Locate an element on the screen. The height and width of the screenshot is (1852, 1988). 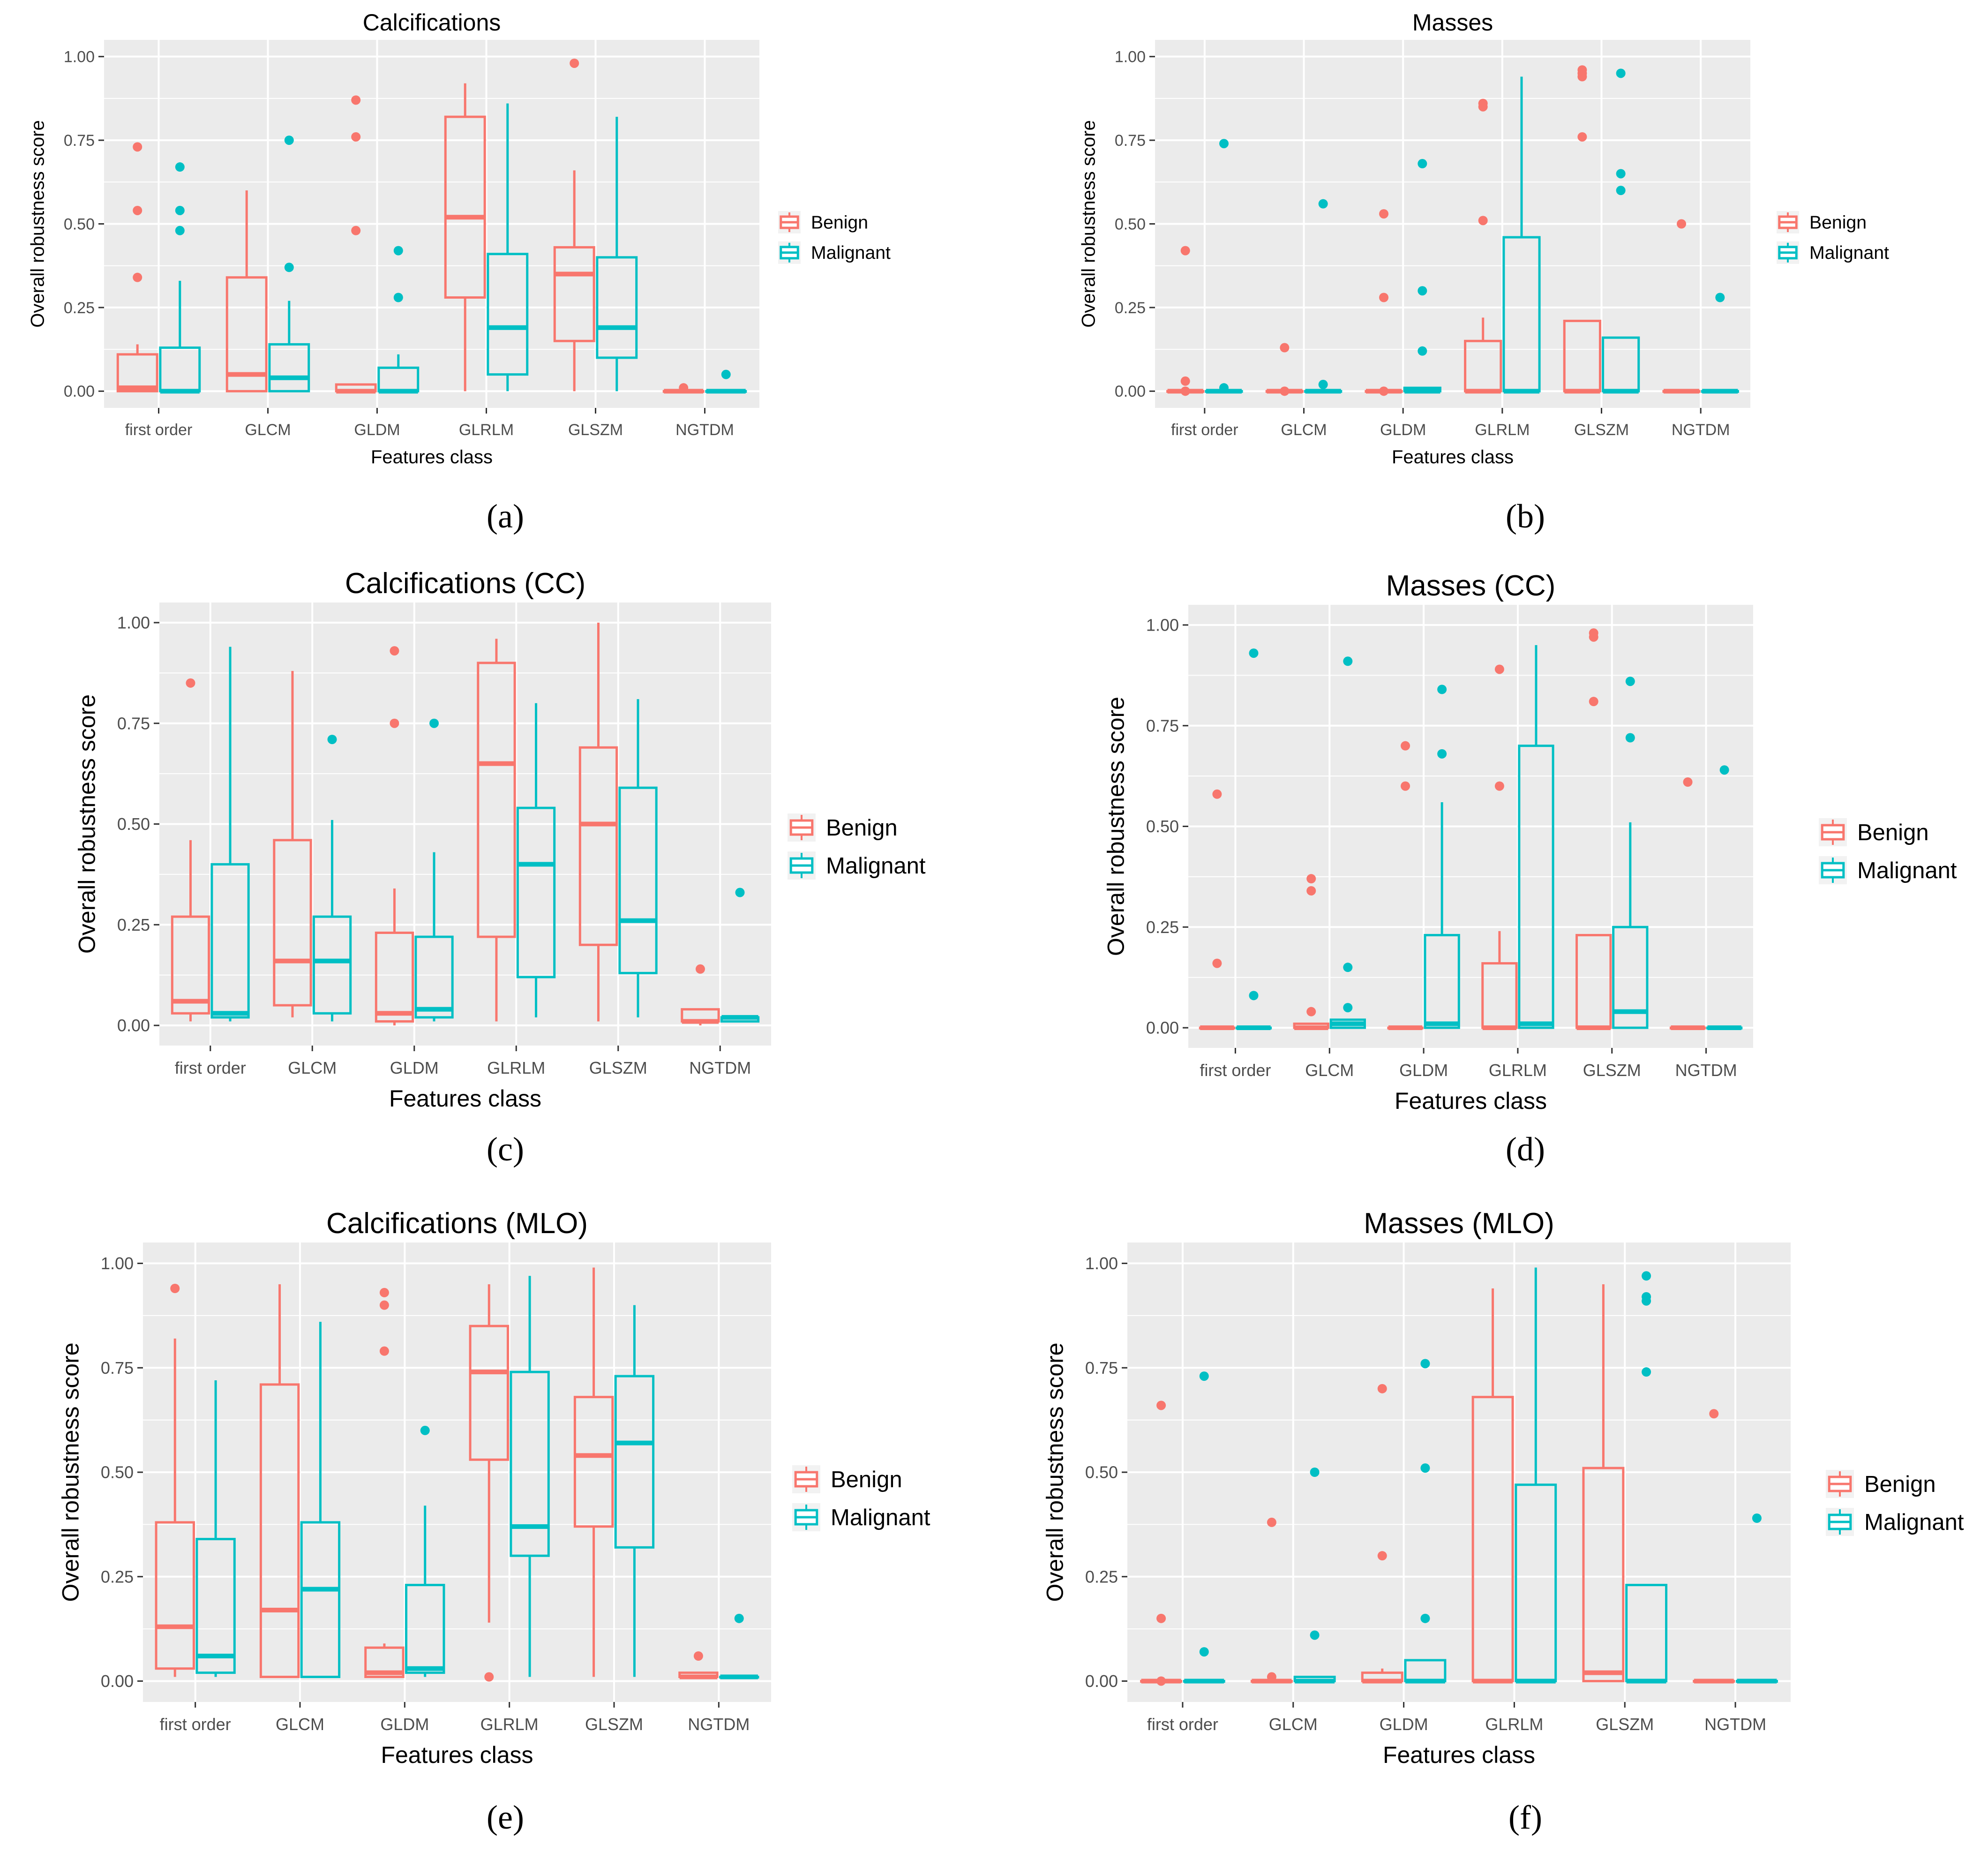
box-benign-first-order is located at coordinates (1217, 910).